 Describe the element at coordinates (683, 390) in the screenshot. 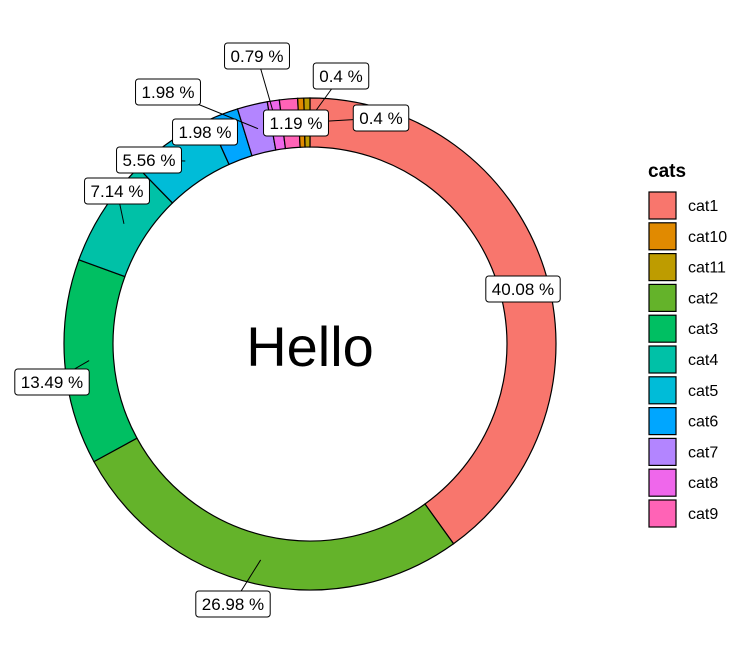

I see `legend-item-cat5: cat5` at that location.